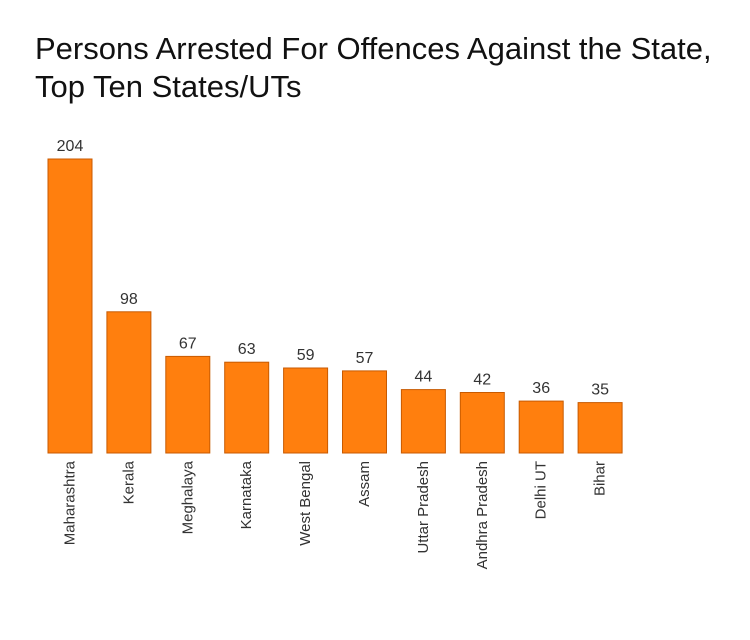 This screenshot has width=750, height=640. I want to click on bar-bihar, so click(600, 428).